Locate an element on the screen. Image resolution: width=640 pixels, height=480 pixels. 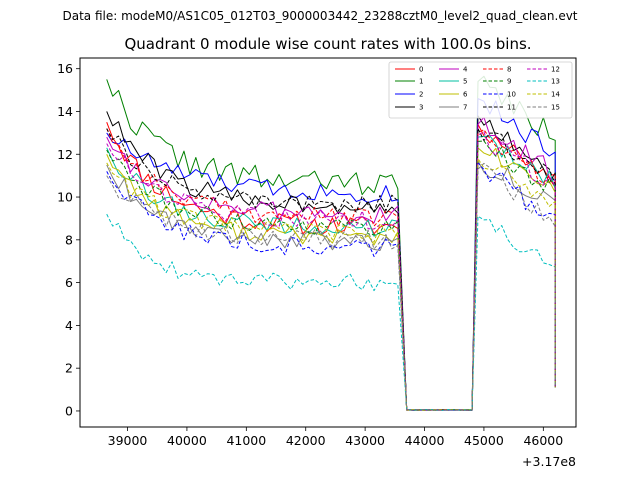
x-tick-label: 45000 is located at coordinates (484, 440).